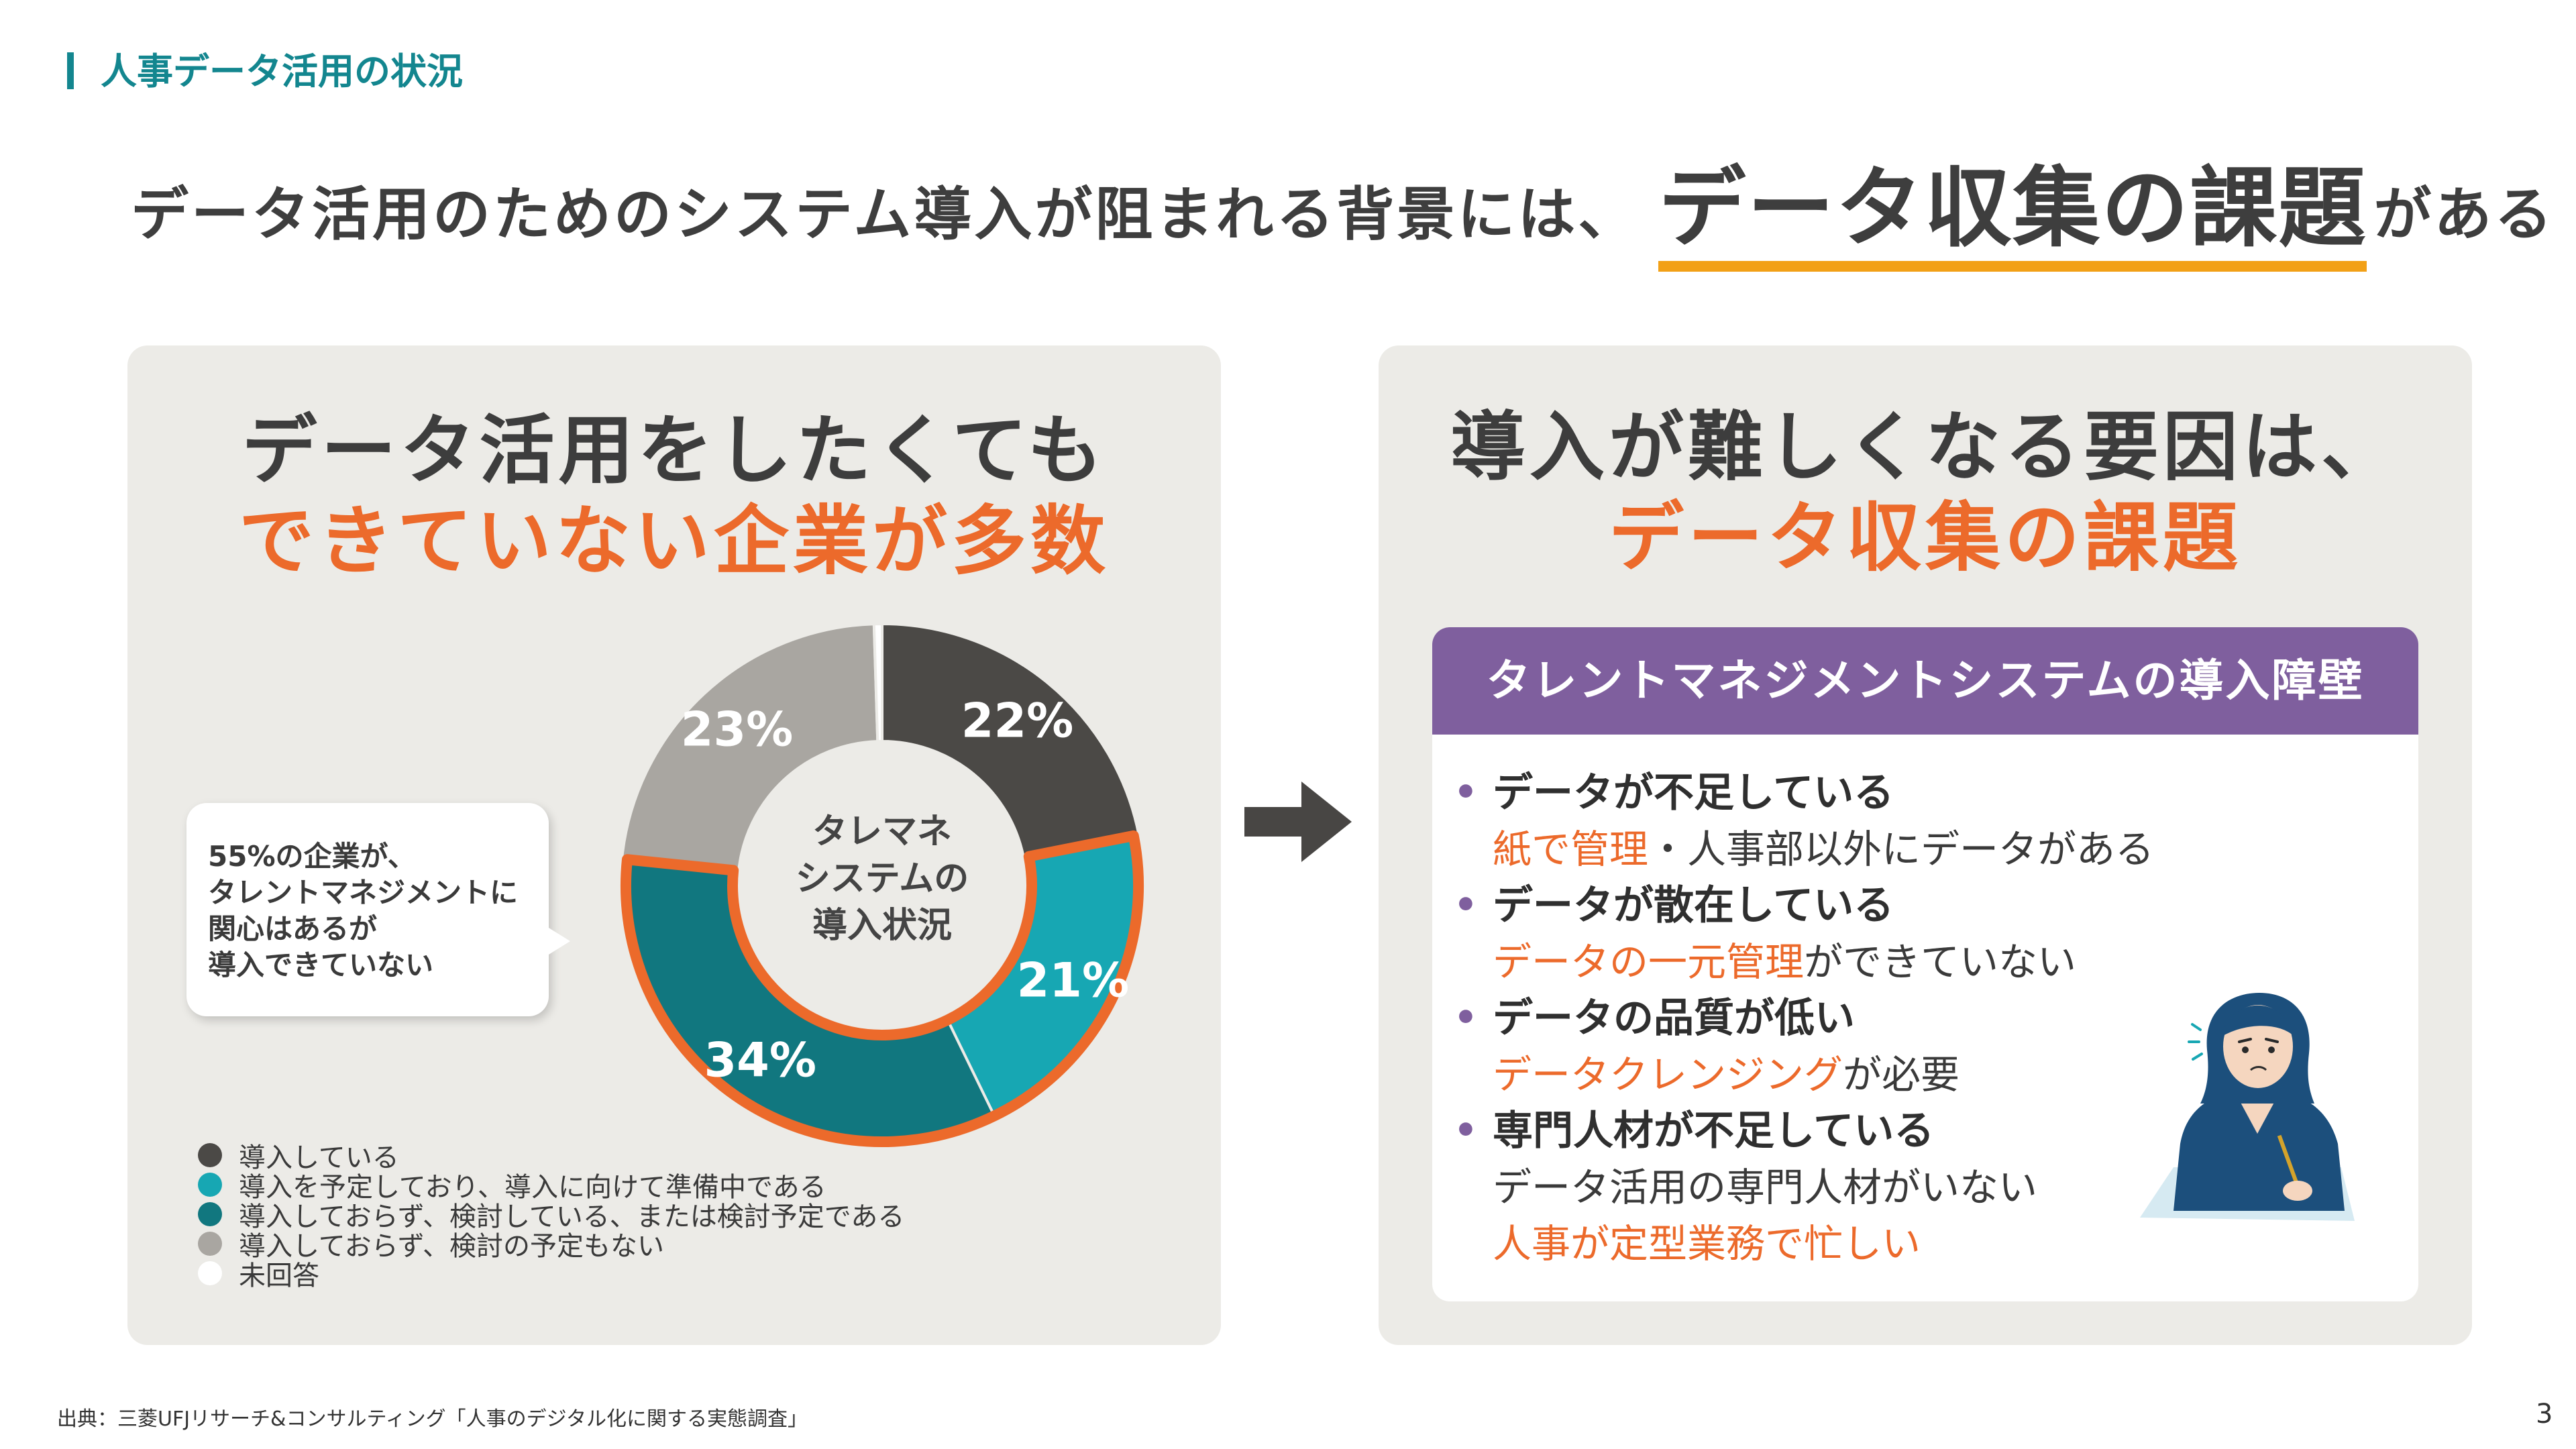 The height and width of the screenshot is (1449, 2576). Describe the element at coordinates (2544, 1414) in the screenshot. I see `page-number: 3` at that location.